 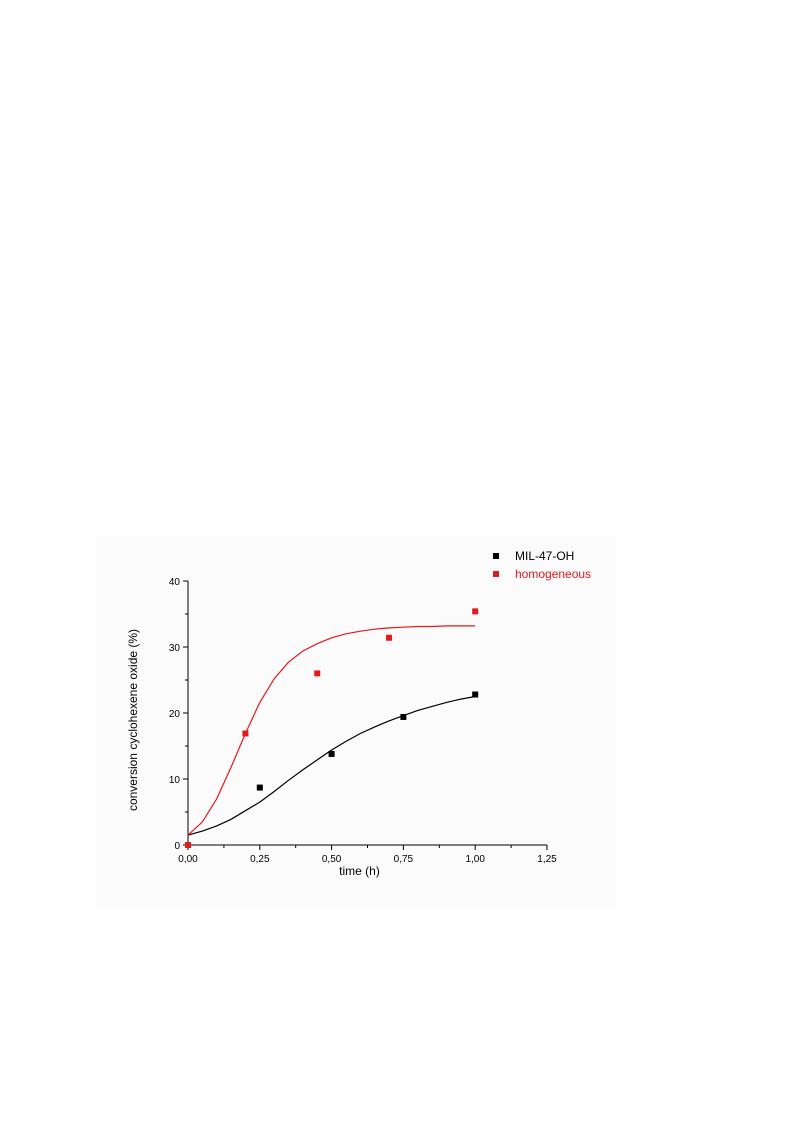 What do you see at coordinates (177, 846) in the screenshot?
I see `y-tick-label: 0` at bounding box center [177, 846].